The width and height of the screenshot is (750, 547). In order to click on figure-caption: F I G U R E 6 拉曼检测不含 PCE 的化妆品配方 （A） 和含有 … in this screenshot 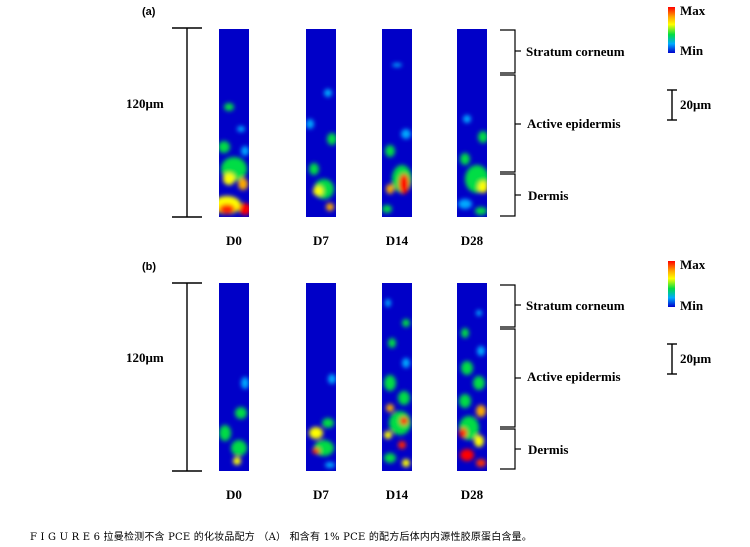, I will do `click(281, 537)`.